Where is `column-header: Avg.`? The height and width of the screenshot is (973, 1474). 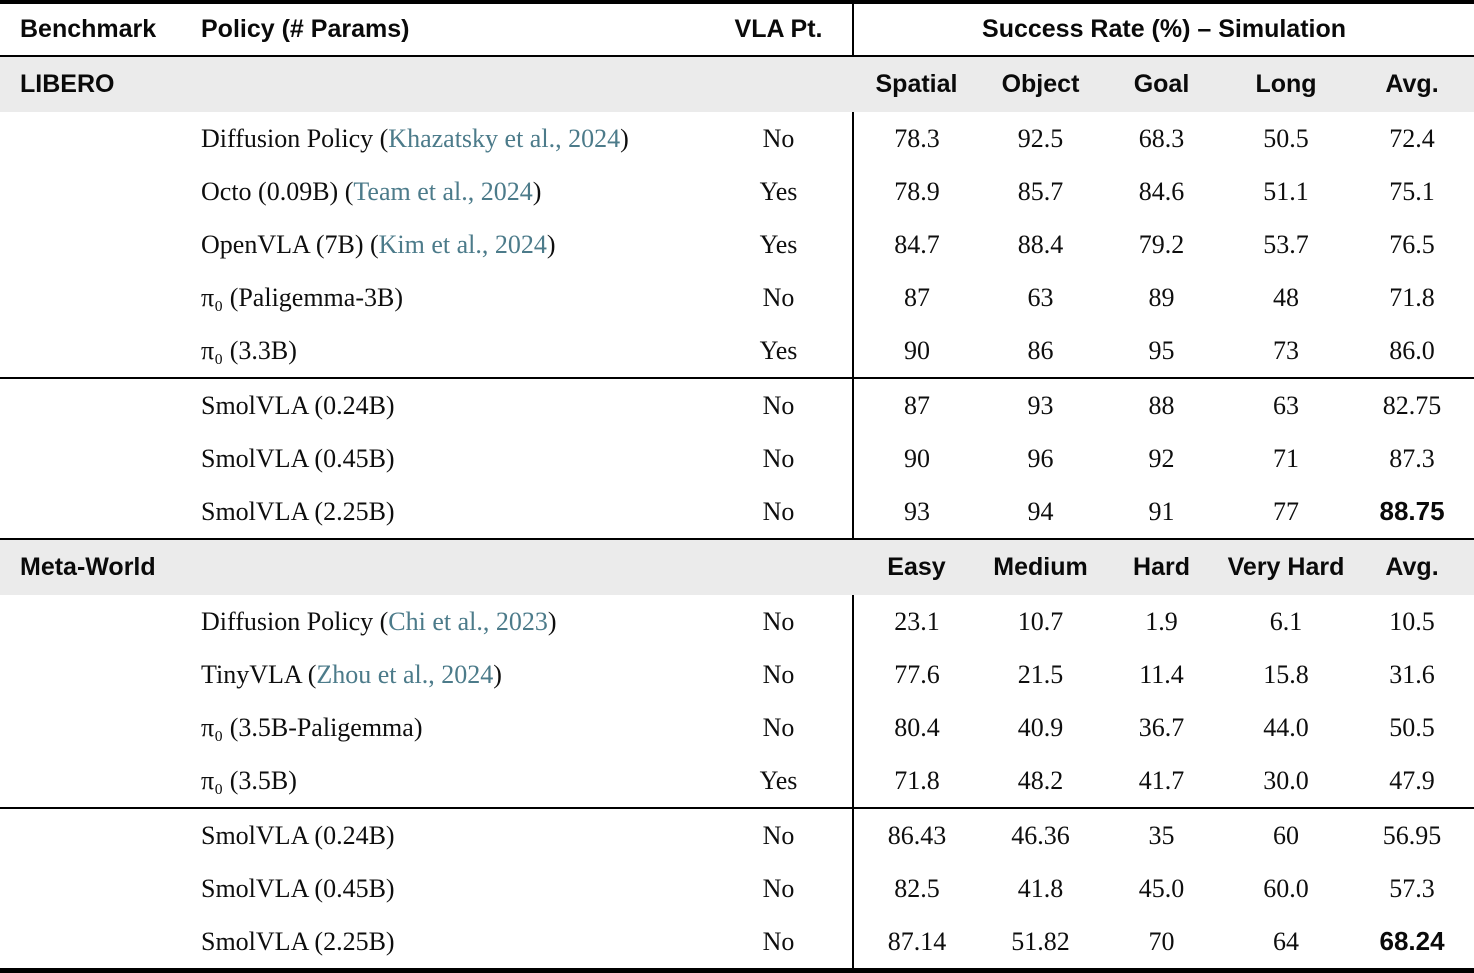
column-header: Avg. is located at coordinates (1412, 83).